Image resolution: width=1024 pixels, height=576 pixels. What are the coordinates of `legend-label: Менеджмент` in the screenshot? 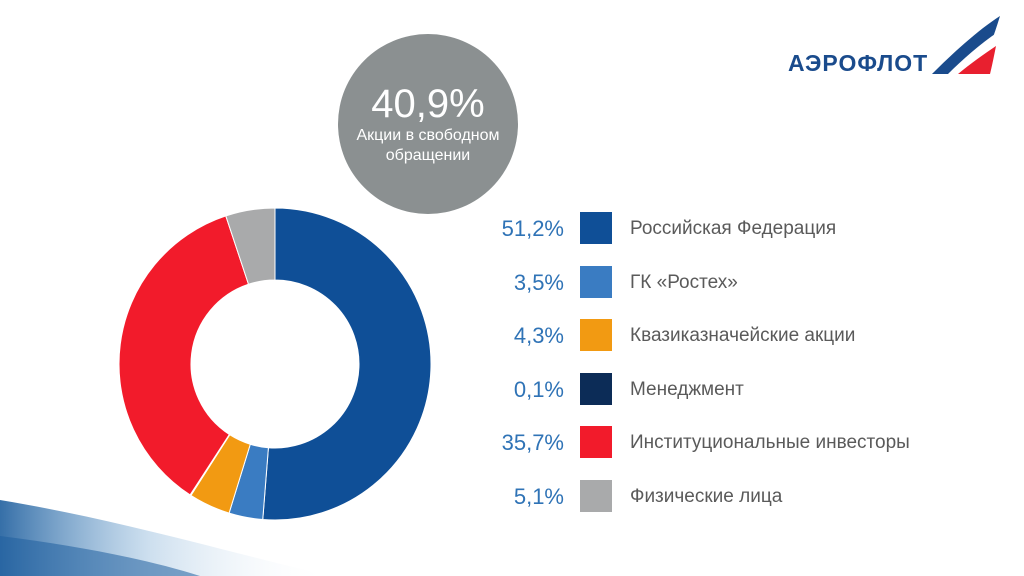 It's located at (687, 389).